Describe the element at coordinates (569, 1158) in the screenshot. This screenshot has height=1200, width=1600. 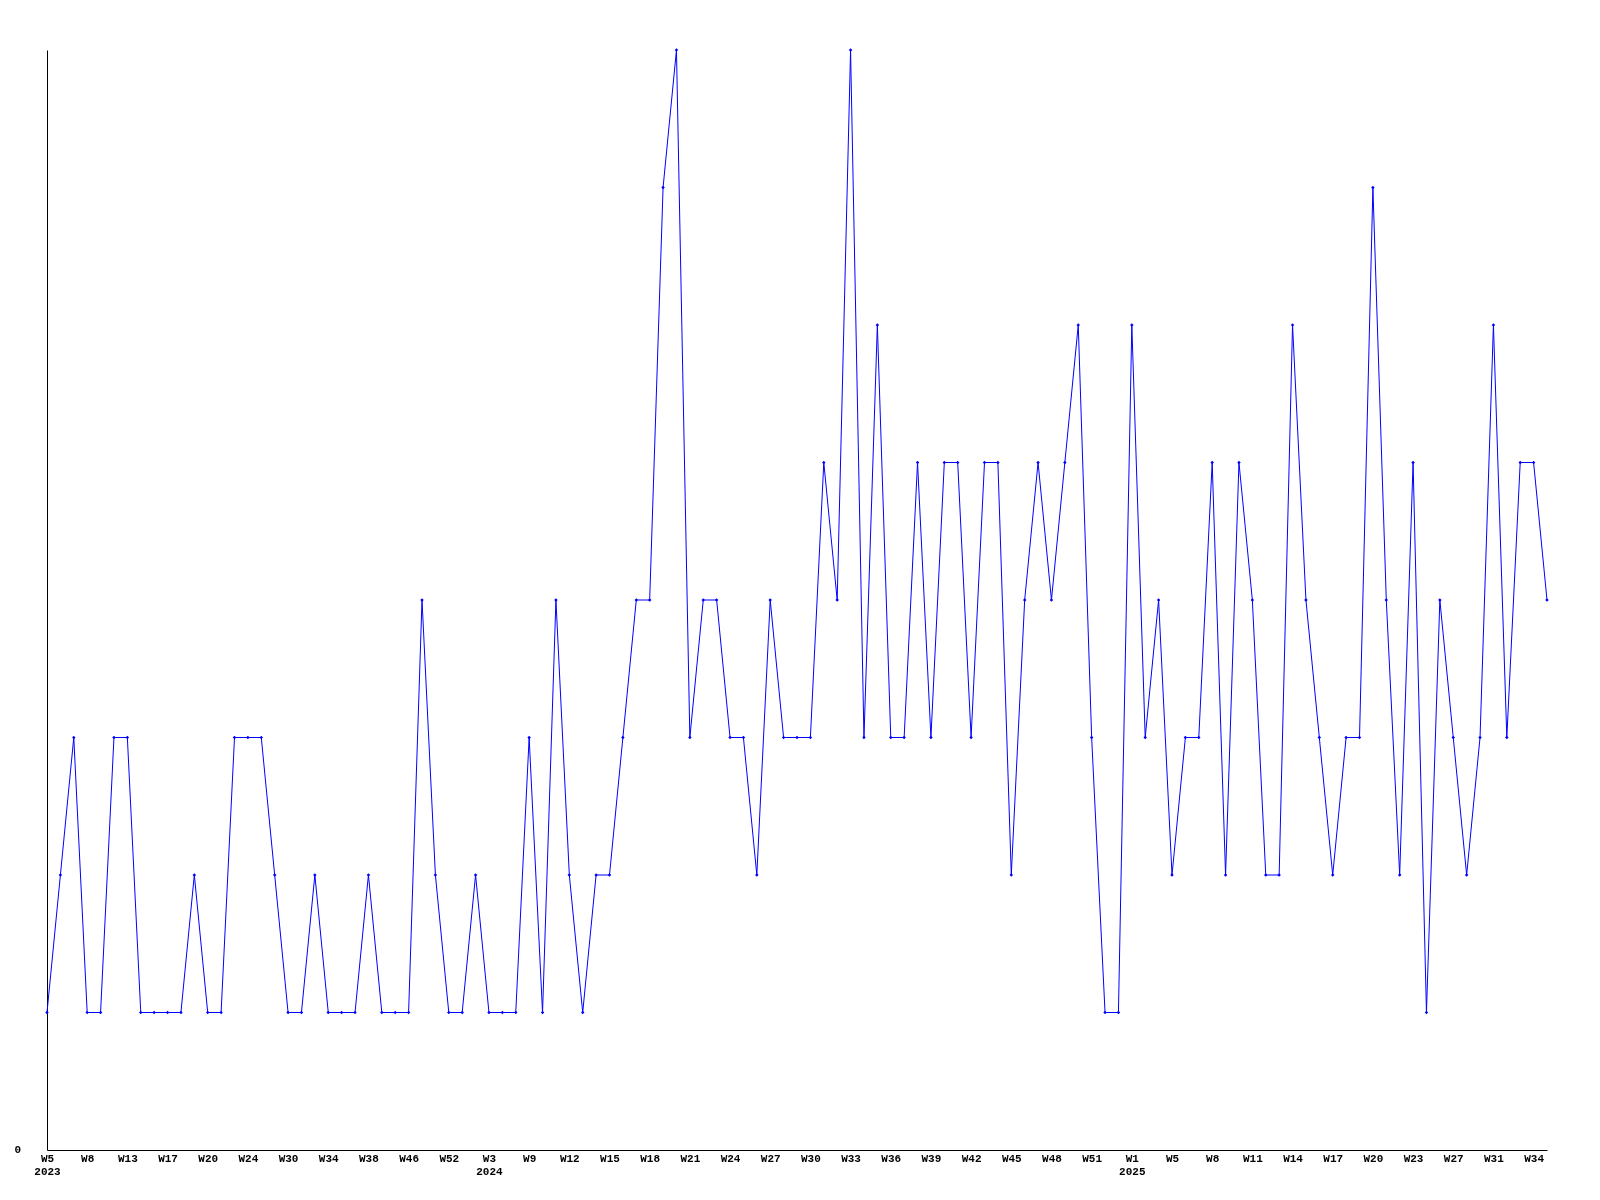
I see `x-tick-label: W12` at that location.